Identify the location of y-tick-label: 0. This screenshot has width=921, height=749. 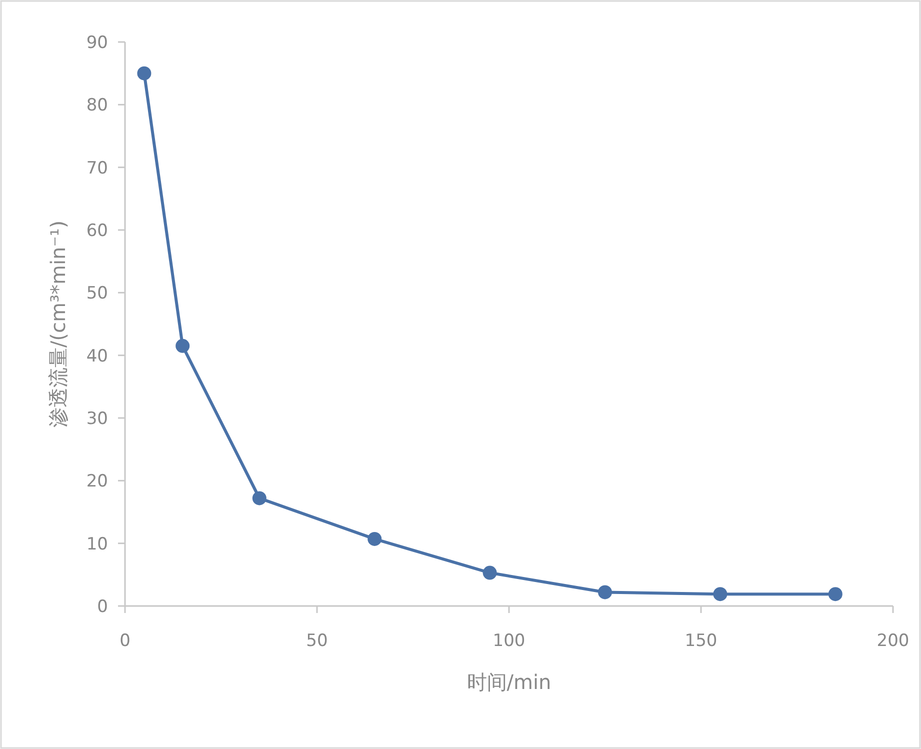
(102, 607).